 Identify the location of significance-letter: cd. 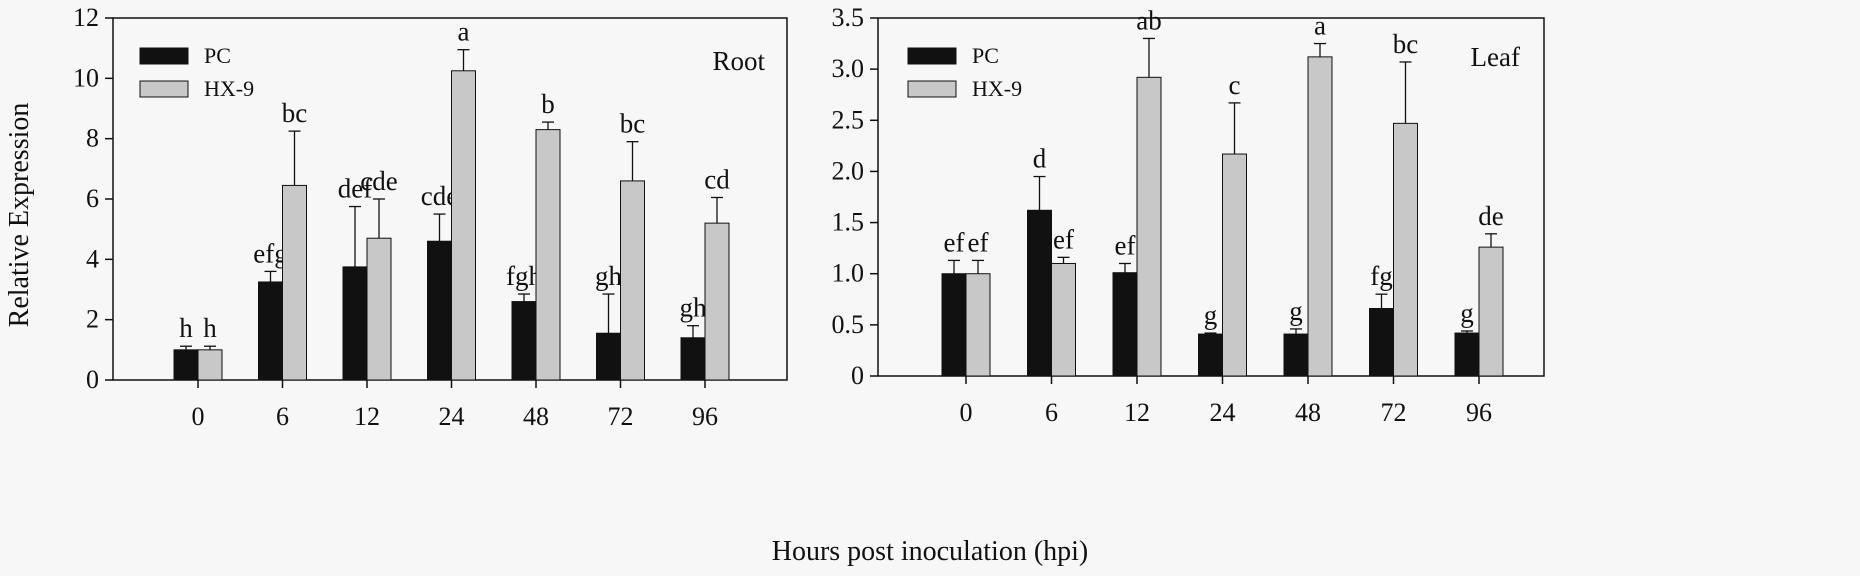
(717, 179).